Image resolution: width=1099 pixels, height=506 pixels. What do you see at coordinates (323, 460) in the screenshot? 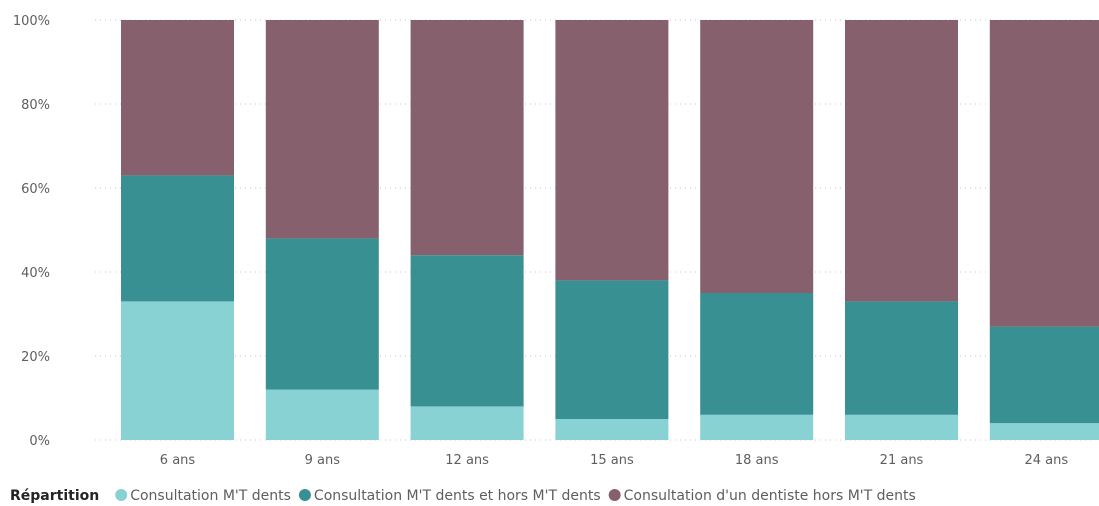
I see `x-tick-label: 9 ans` at bounding box center [323, 460].